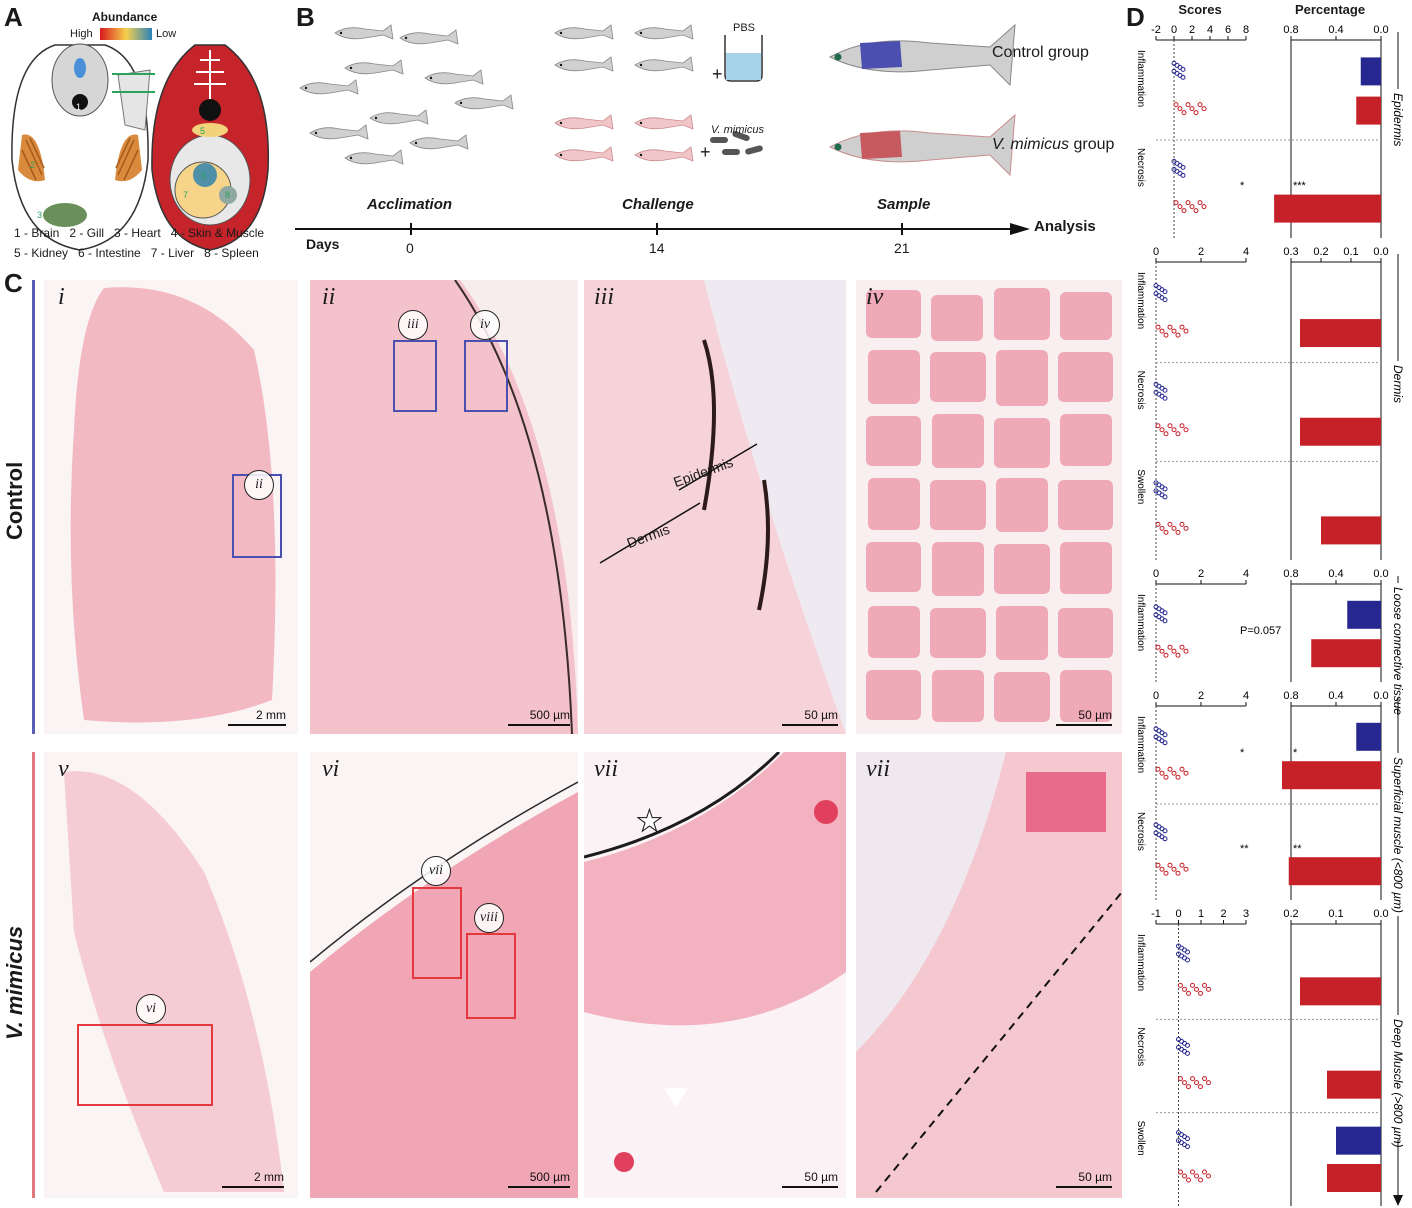 This screenshot has width=1412, height=1208. What do you see at coordinates (1140, 831) in the screenshot?
I see `row-label-3-1: Necrosis` at bounding box center [1140, 831].